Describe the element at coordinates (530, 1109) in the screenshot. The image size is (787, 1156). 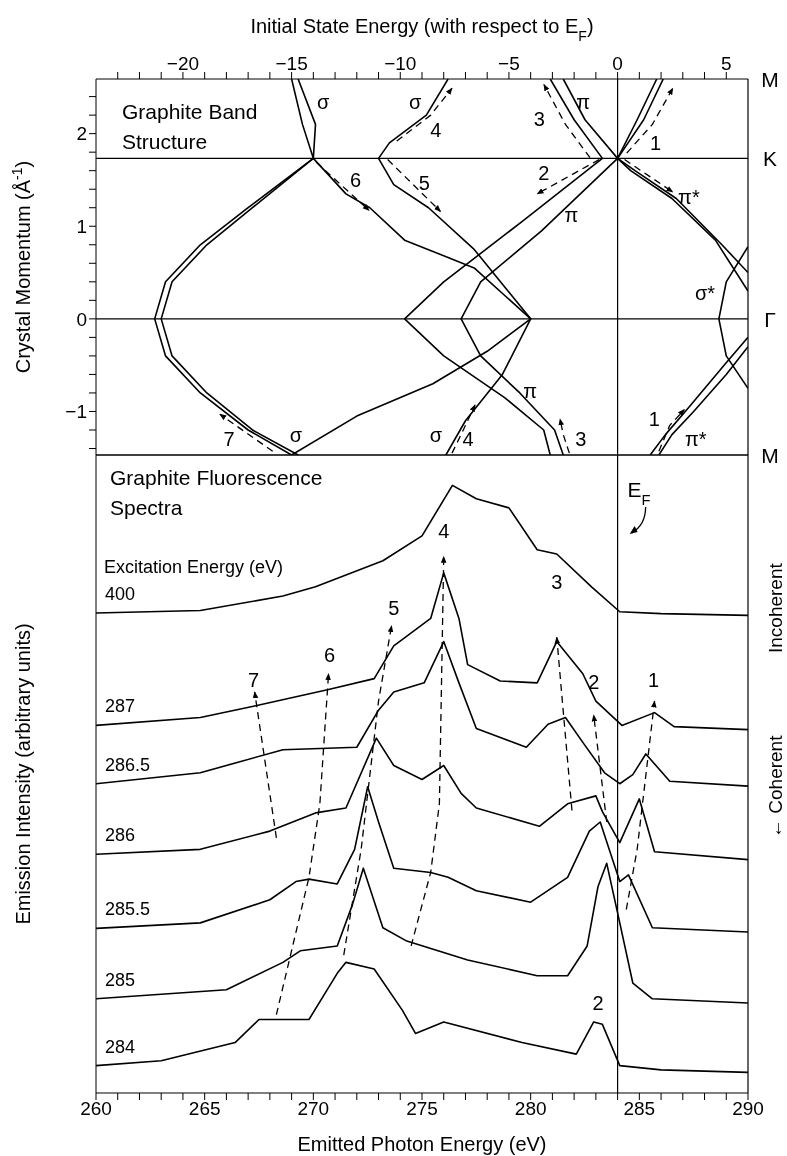
I see `x-tick-label: 280` at that location.